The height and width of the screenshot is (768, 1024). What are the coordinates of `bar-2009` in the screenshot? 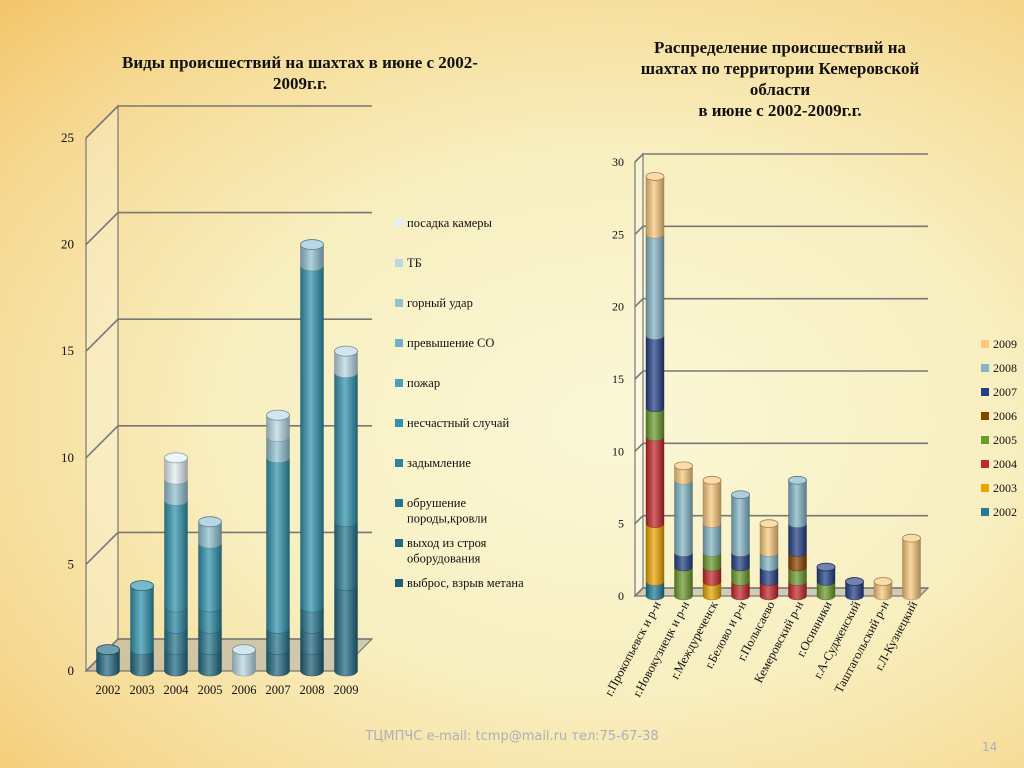 It's located at (346, 511).